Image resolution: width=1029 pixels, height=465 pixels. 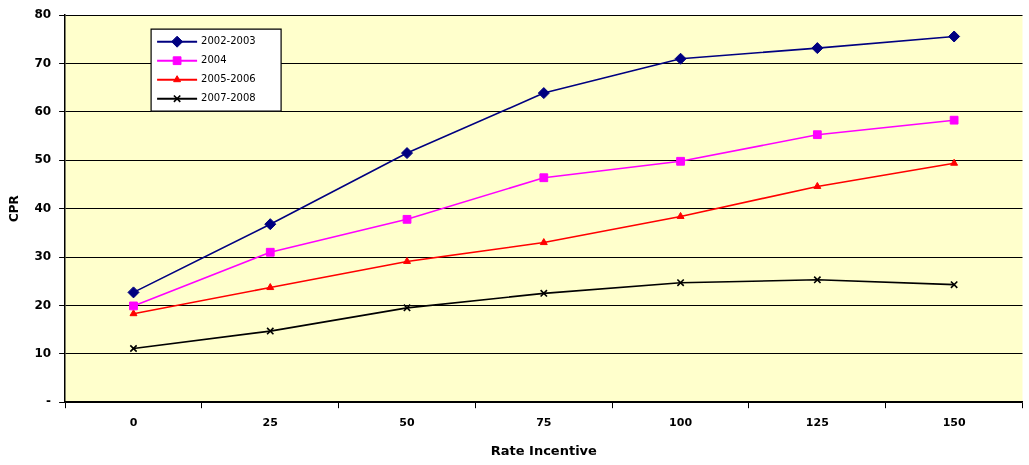 What do you see at coordinates (43, 352) in the screenshot?
I see `y-tick-label: 10` at bounding box center [43, 352].